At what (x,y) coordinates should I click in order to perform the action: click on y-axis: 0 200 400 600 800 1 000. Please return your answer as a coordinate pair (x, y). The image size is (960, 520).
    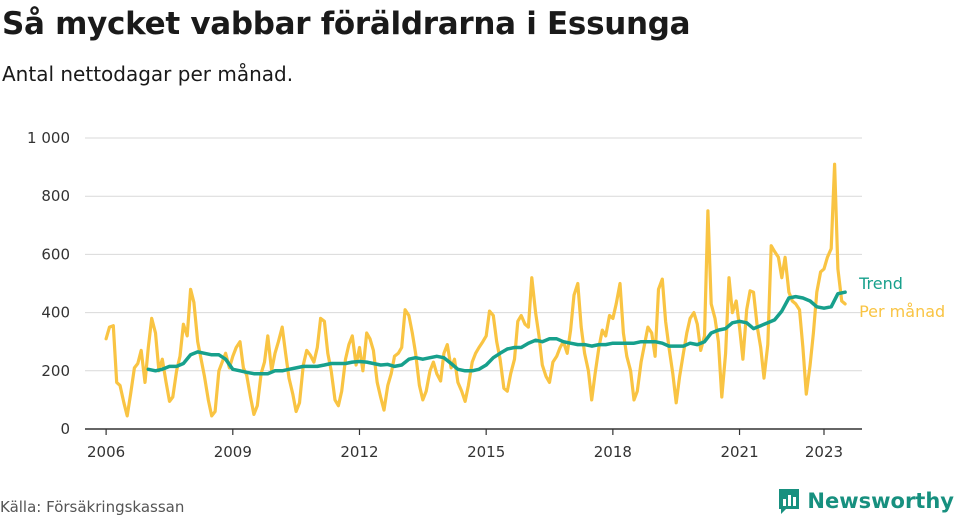
    Looking at the image, I should click on (48, 283).